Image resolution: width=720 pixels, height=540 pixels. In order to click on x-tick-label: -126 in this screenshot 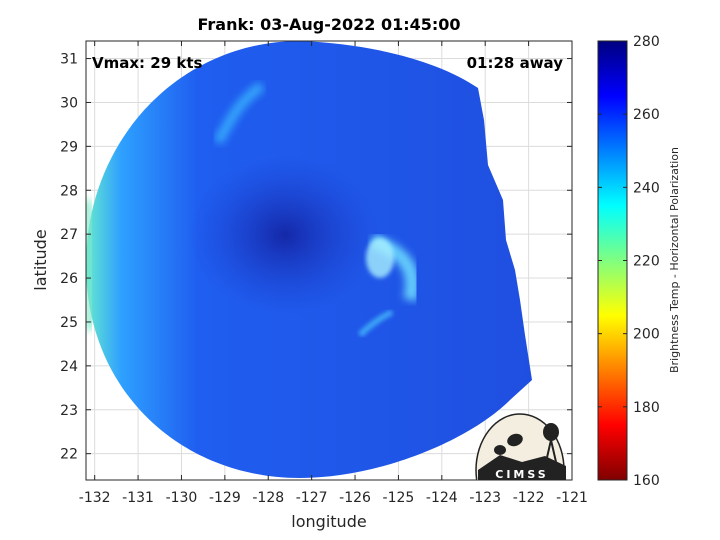, I will do `click(355, 498)`.